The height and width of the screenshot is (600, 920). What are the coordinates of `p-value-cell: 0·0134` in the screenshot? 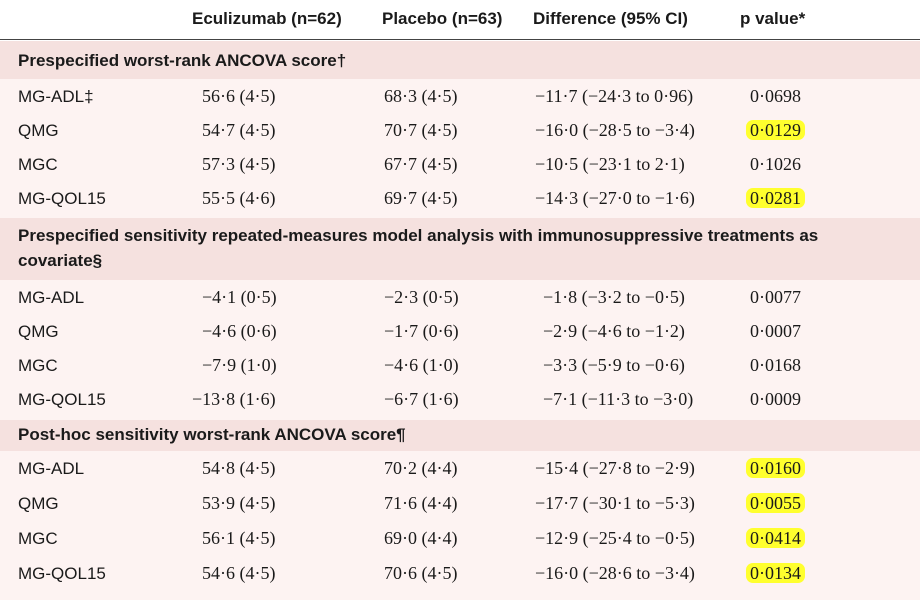 It's located at (775, 573).